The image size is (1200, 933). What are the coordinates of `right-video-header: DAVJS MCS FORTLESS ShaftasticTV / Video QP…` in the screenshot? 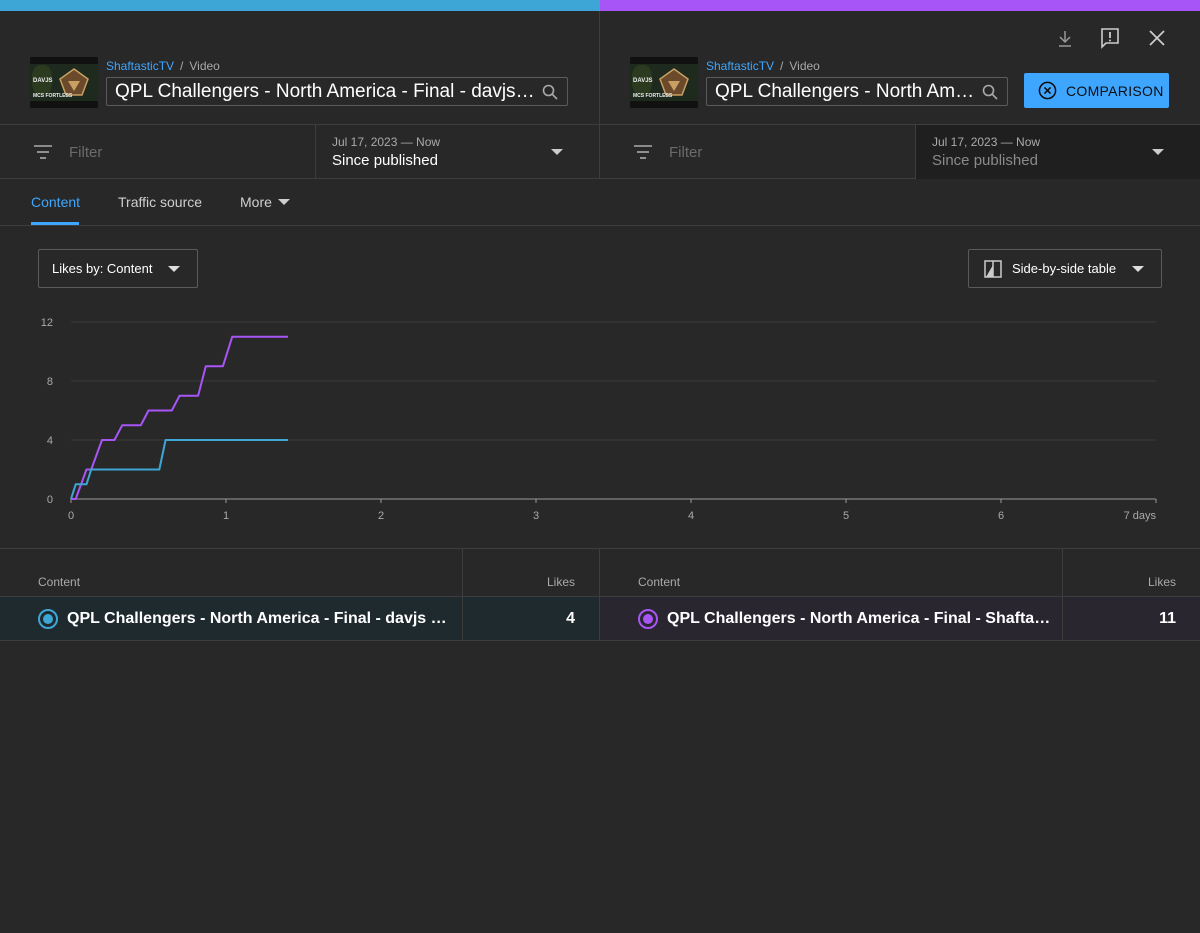 It's located at (900, 67).